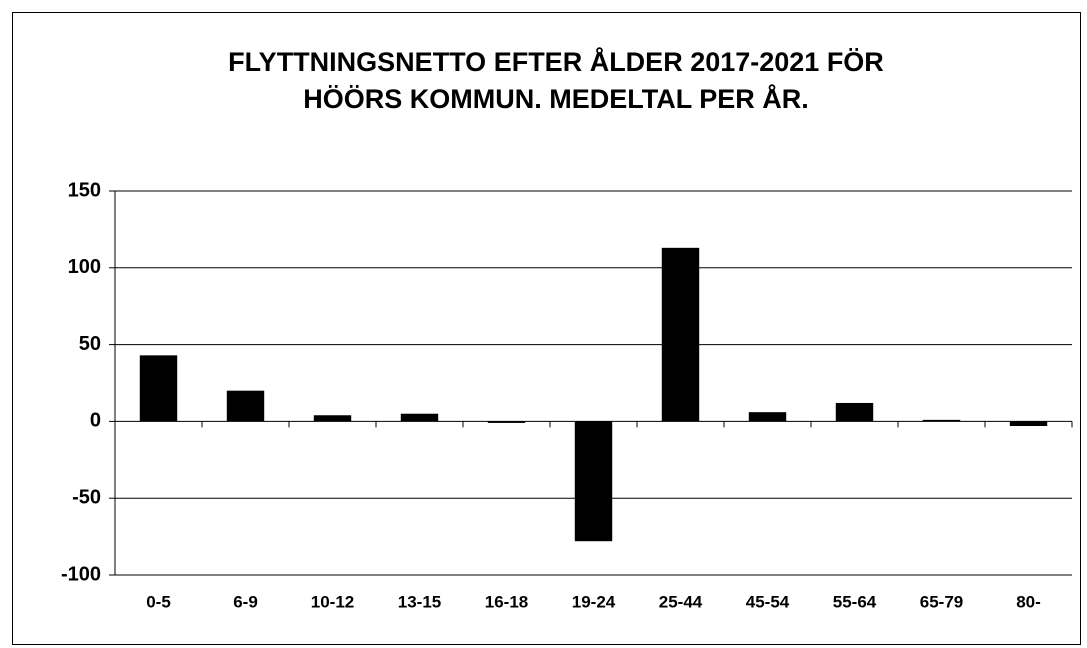 Image resolution: width=1087 pixels, height=648 pixels. I want to click on y-tick-label: -50, so click(86, 497).